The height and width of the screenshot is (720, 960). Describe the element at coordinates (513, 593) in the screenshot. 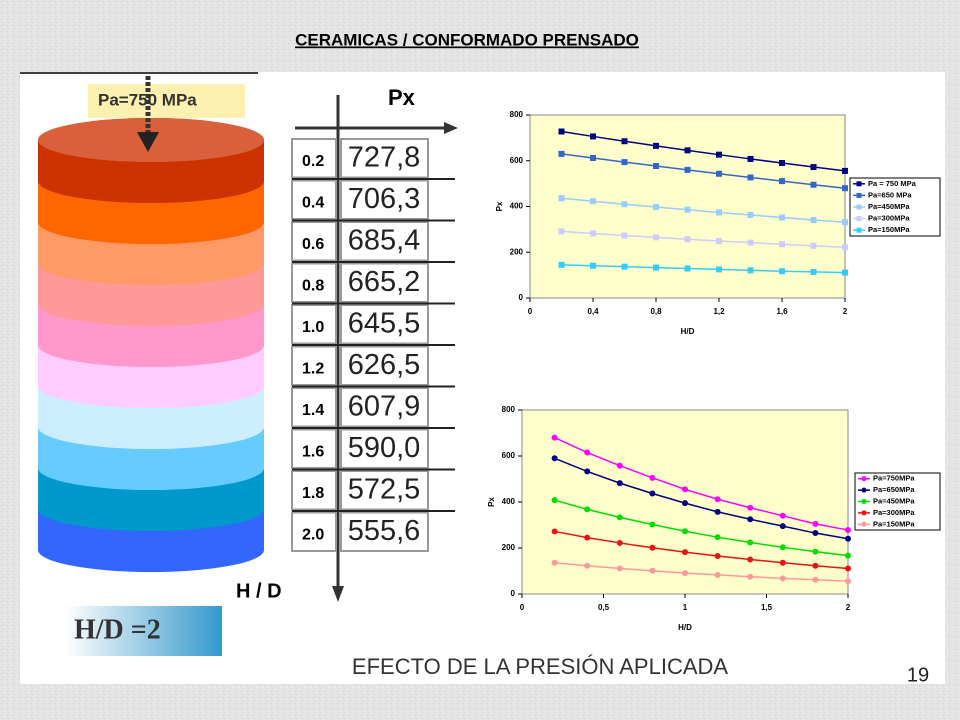

I see `y-tick-label: 0` at that location.